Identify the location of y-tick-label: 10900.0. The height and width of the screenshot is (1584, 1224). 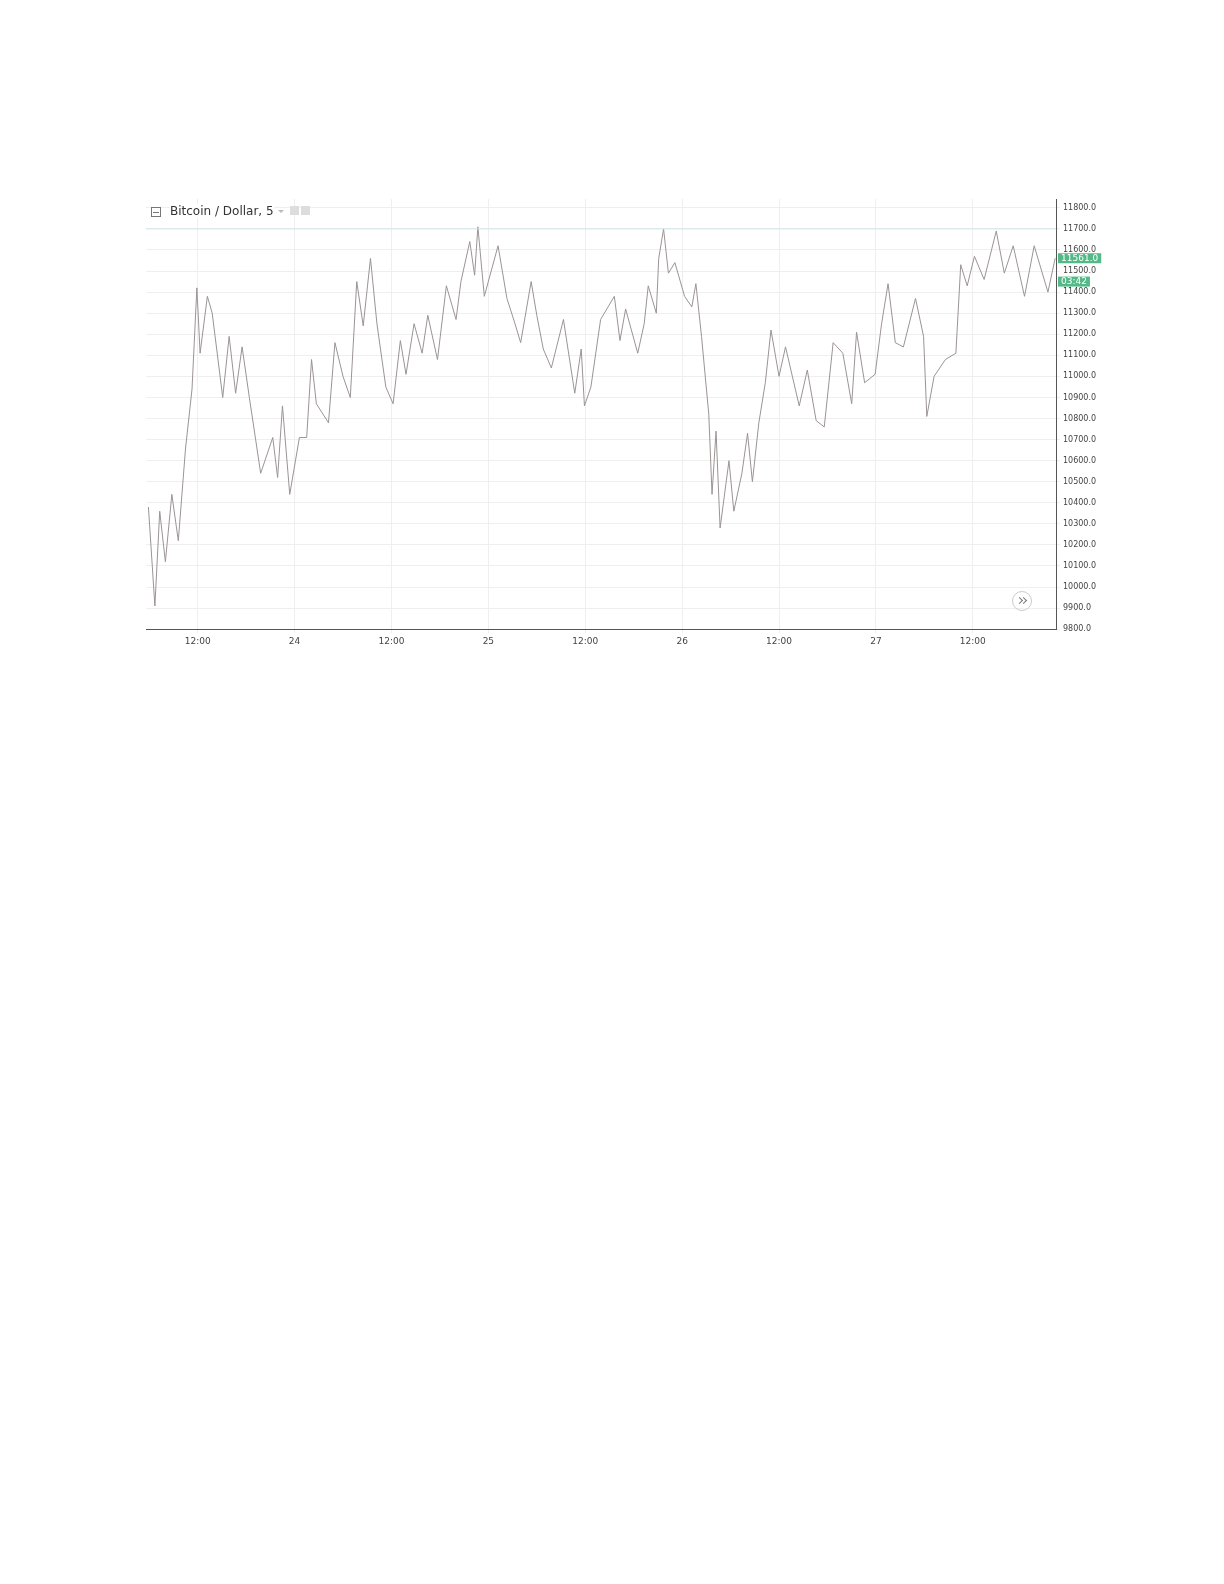
(1080, 397).